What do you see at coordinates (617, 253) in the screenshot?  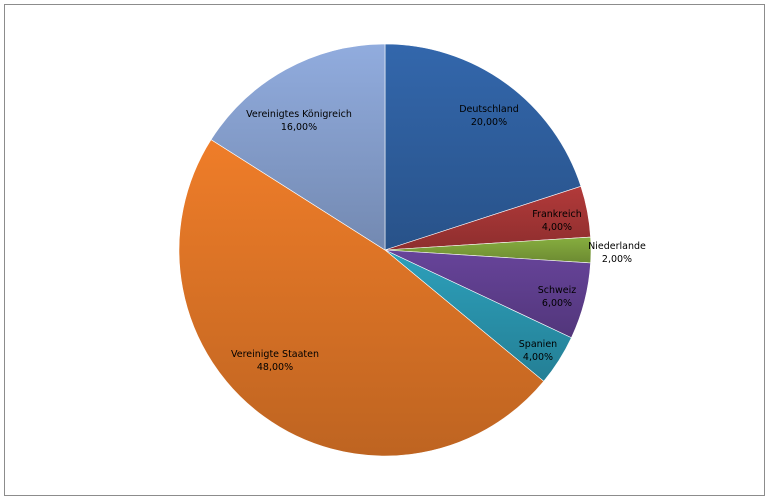 I see `slice-label-niederlande: Niederlande 2,00%` at bounding box center [617, 253].